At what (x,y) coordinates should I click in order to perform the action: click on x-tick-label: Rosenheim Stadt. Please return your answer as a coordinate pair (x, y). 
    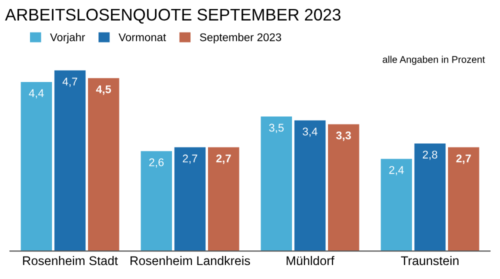
    Looking at the image, I should click on (70, 261).